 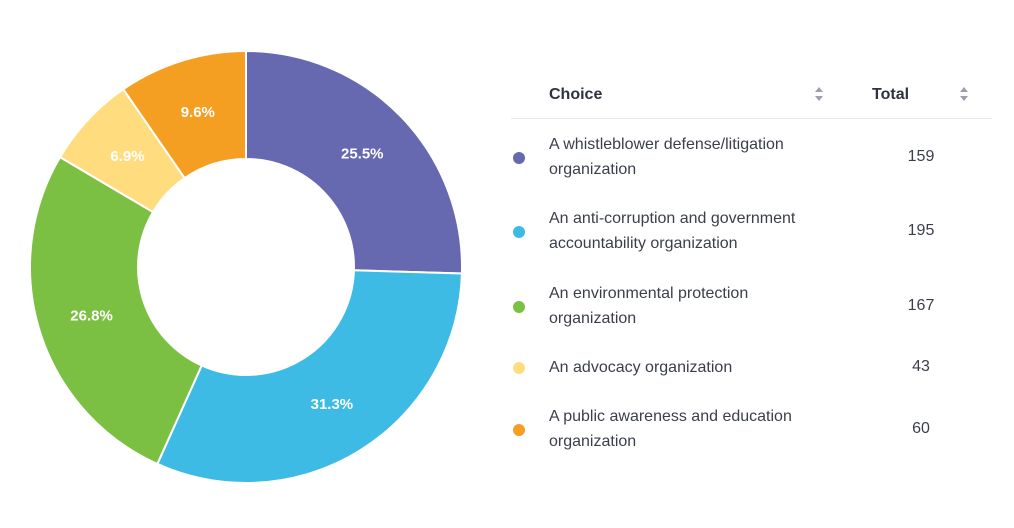 What do you see at coordinates (921, 156) in the screenshot?
I see `legend-total: 159` at bounding box center [921, 156].